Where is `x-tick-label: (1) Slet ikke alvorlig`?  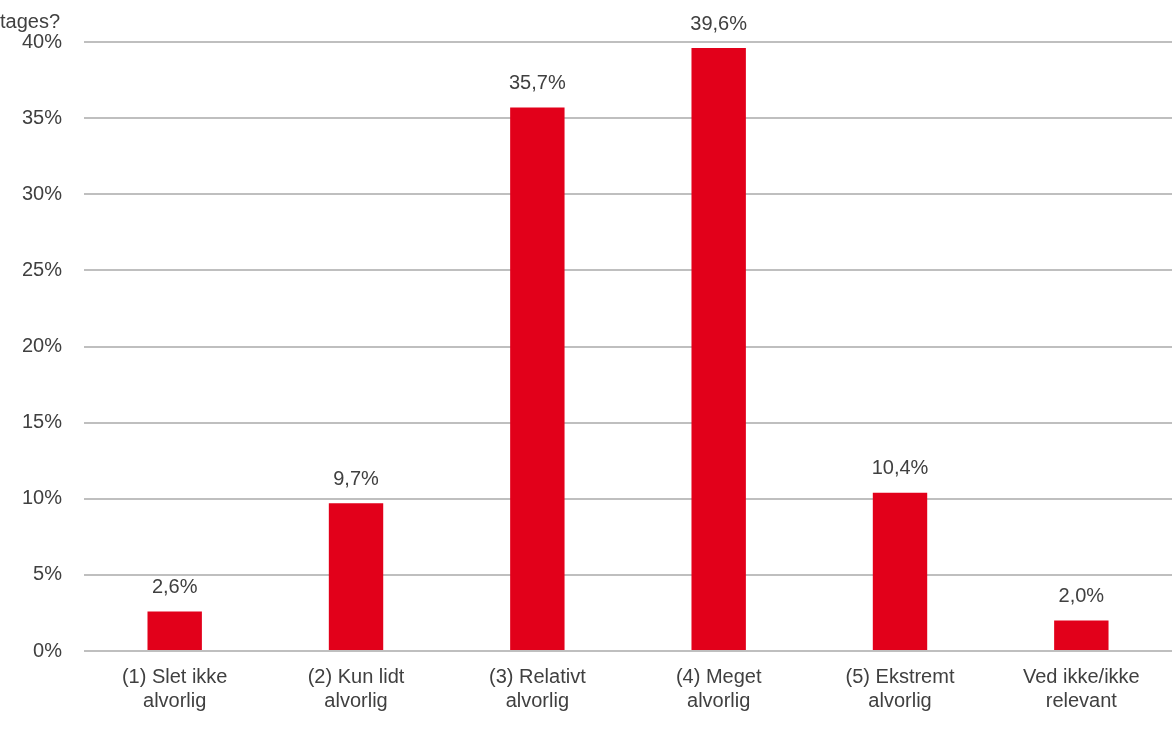
x-tick-label: (1) Slet ikke alvorlig is located at coordinates (174, 687).